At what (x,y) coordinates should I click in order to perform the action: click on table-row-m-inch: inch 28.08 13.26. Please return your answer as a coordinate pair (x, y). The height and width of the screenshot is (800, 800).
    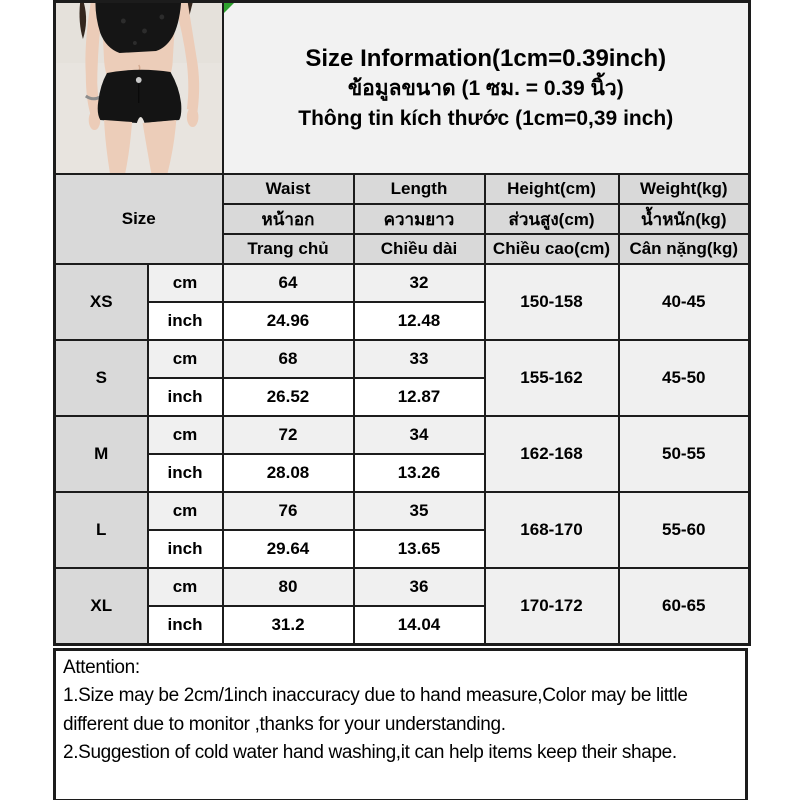
    Looking at the image, I should click on (402, 473).